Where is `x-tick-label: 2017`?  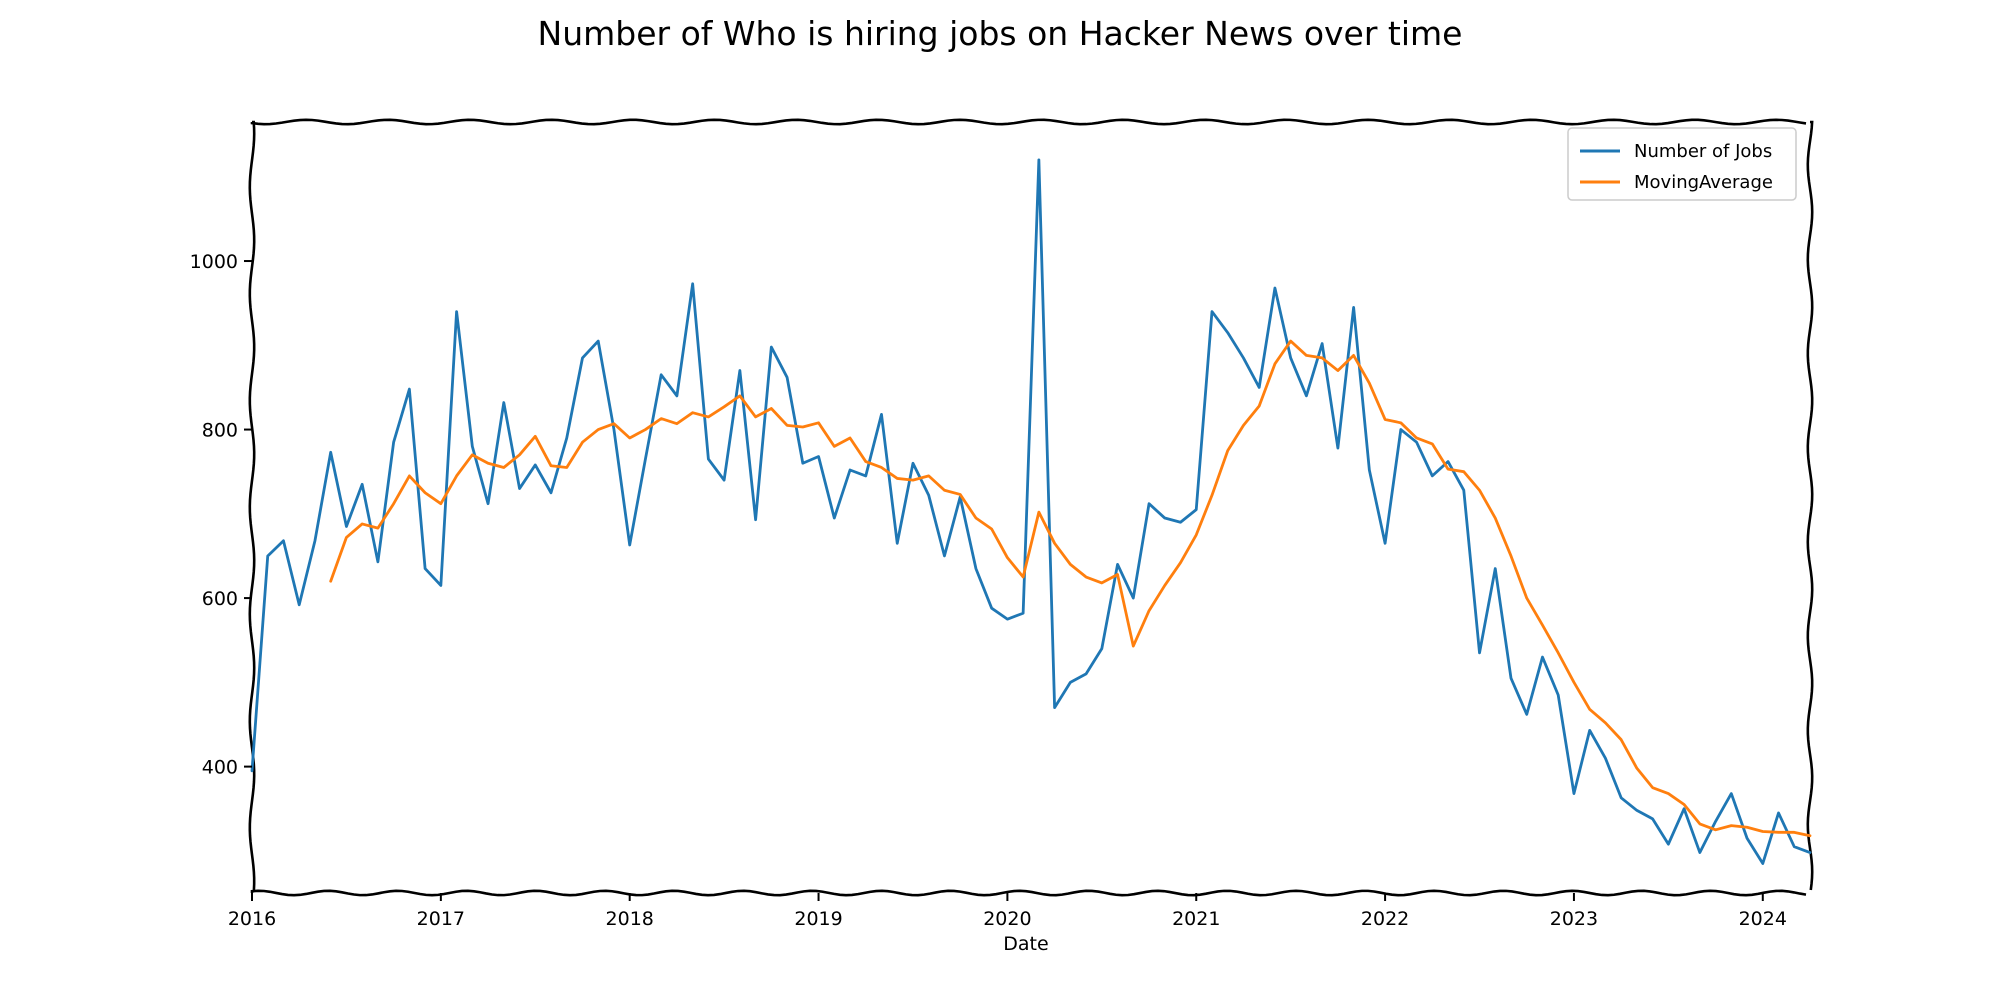 x-tick-label: 2017 is located at coordinates (441, 919).